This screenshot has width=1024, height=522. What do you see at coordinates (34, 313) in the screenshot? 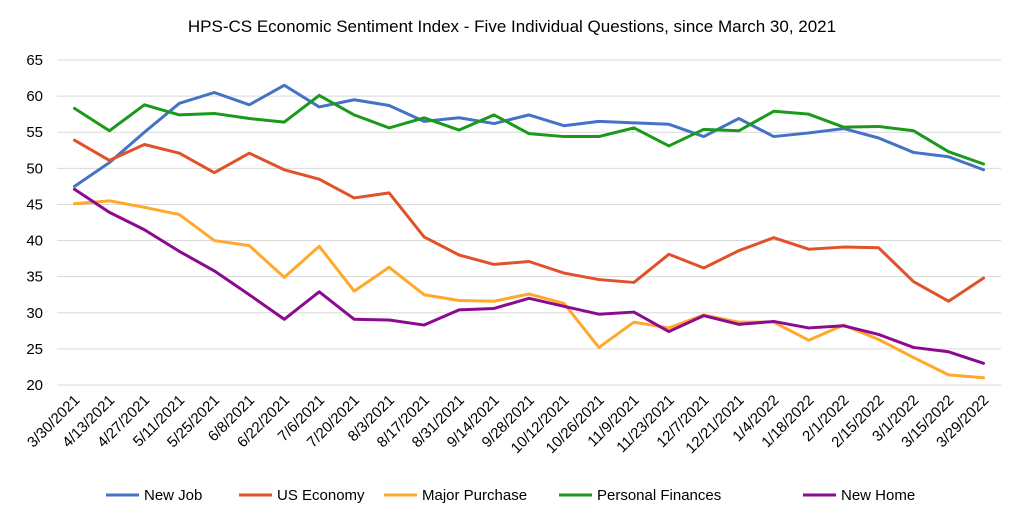
I see `y-tick-label: 30` at bounding box center [34, 313].